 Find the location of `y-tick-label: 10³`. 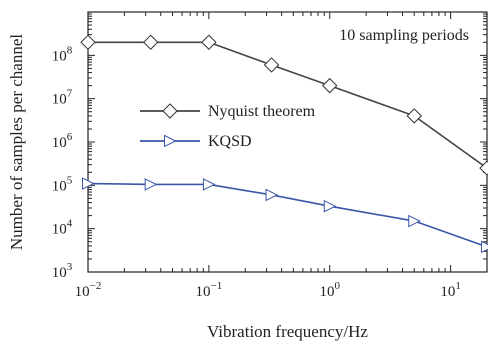

y-tick-label: 10³ is located at coordinates (62, 271).